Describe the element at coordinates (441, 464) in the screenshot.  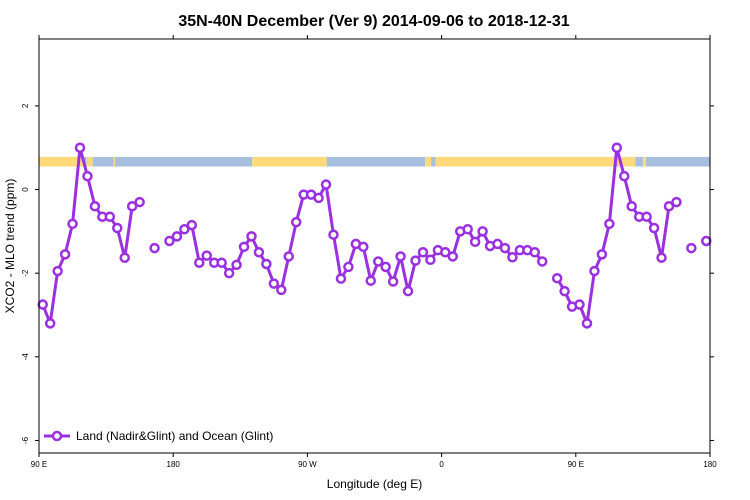
I see `x-tick-label: 0` at that location.